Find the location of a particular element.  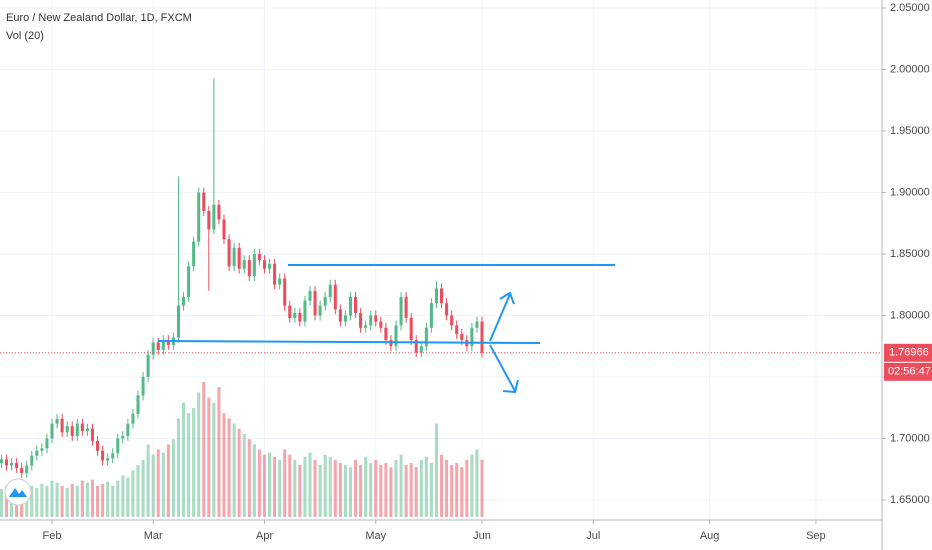

y-tick-label: 1.80000 is located at coordinates (910, 315).